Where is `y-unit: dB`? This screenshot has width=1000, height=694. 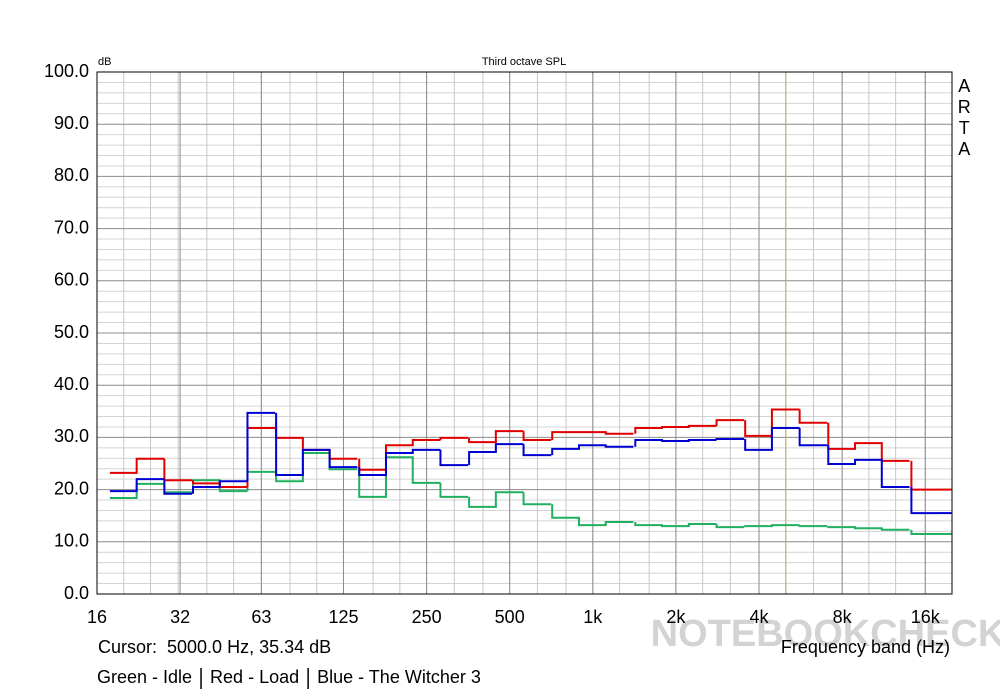 y-unit: dB is located at coordinates (104, 62).